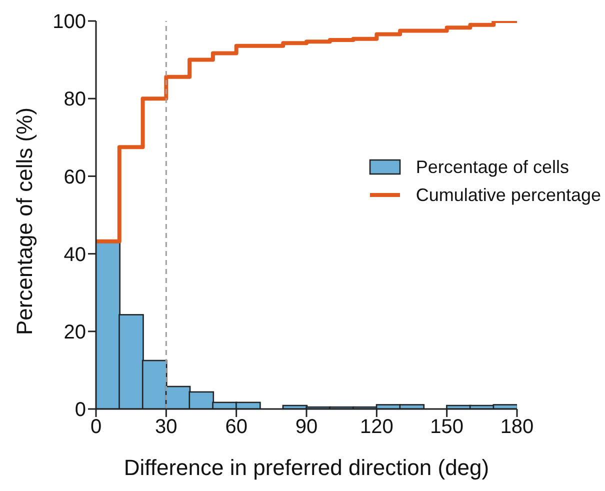  Describe the element at coordinates (307, 467) in the screenshot. I see `x-axis-title: Difference in preferred direction (deg)` at that location.